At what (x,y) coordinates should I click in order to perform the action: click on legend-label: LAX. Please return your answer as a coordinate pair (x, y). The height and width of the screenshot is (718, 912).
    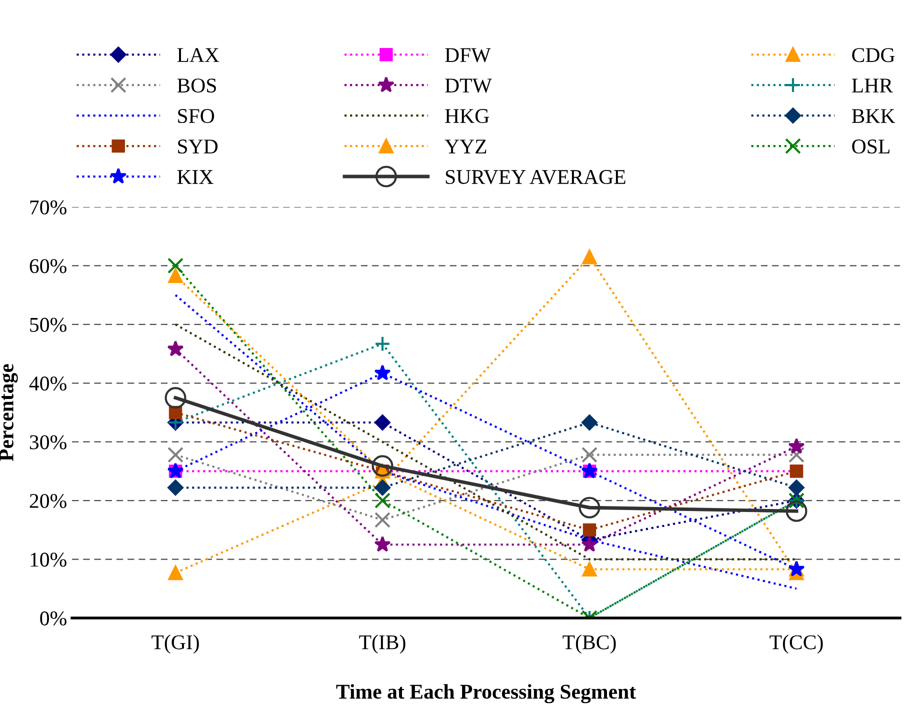
    Looking at the image, I should click on (198, 55).